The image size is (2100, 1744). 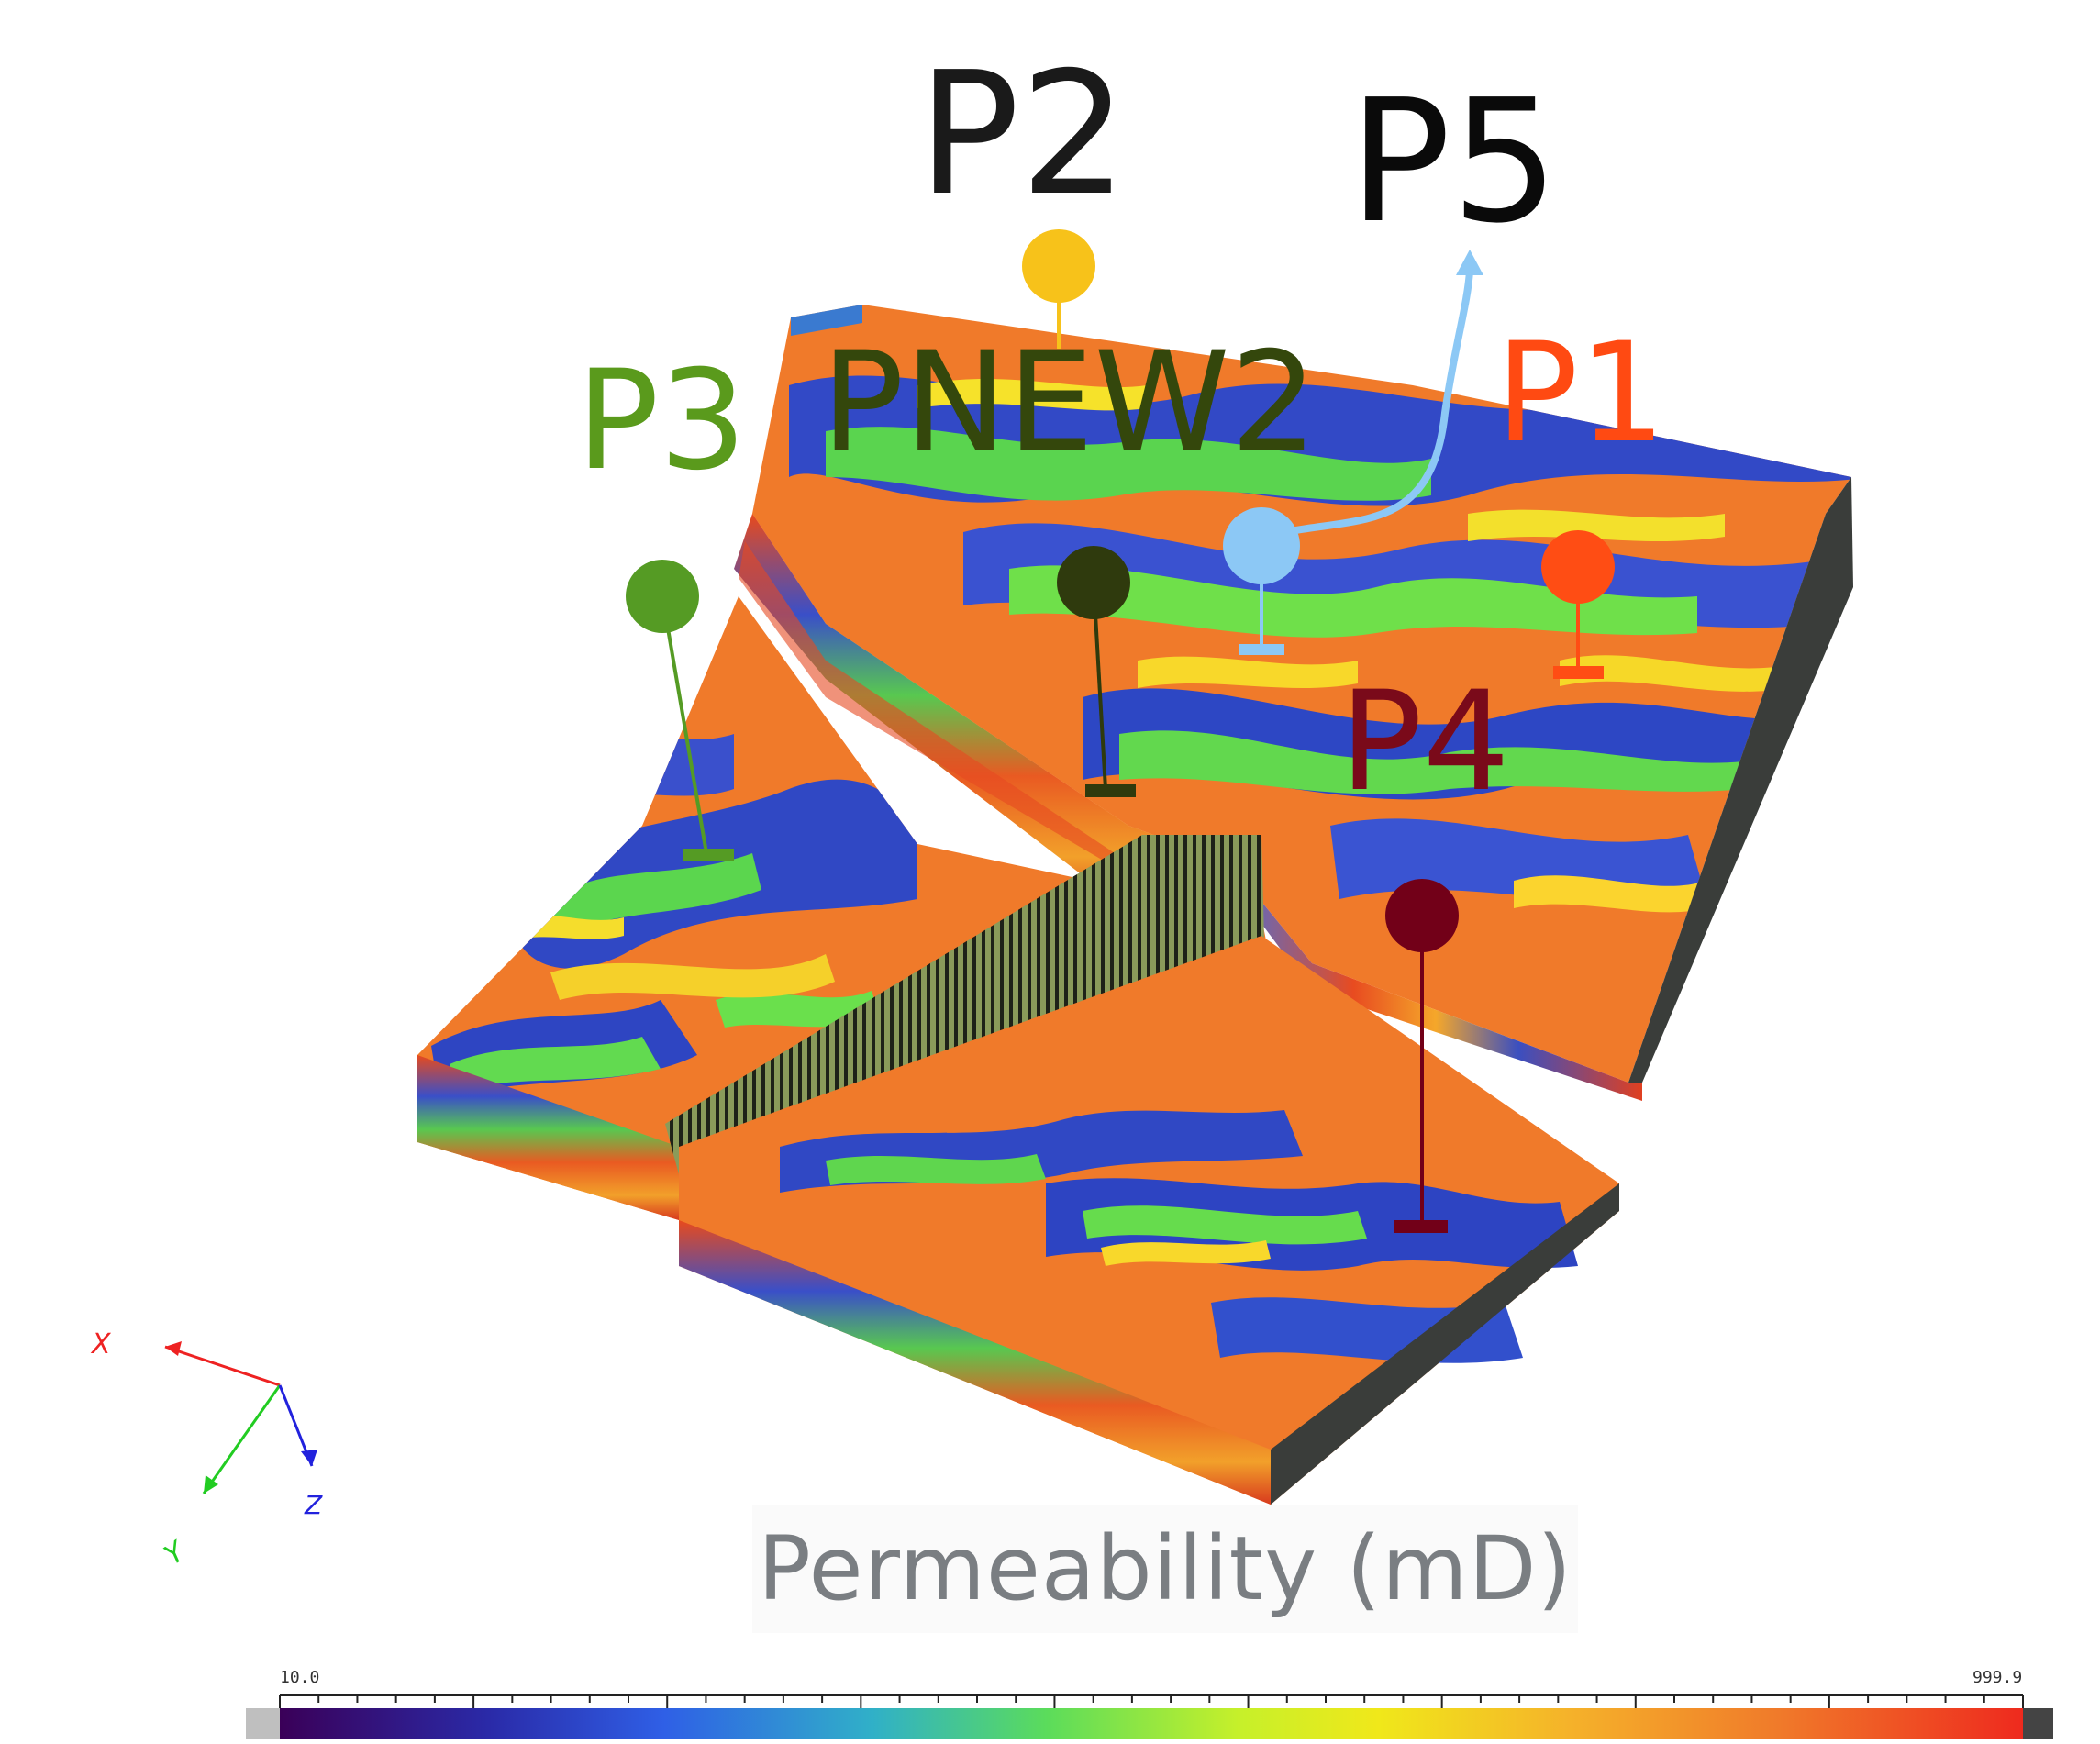 I want to click on y-axis-arrow-icon, so click(x=211, y=1484).